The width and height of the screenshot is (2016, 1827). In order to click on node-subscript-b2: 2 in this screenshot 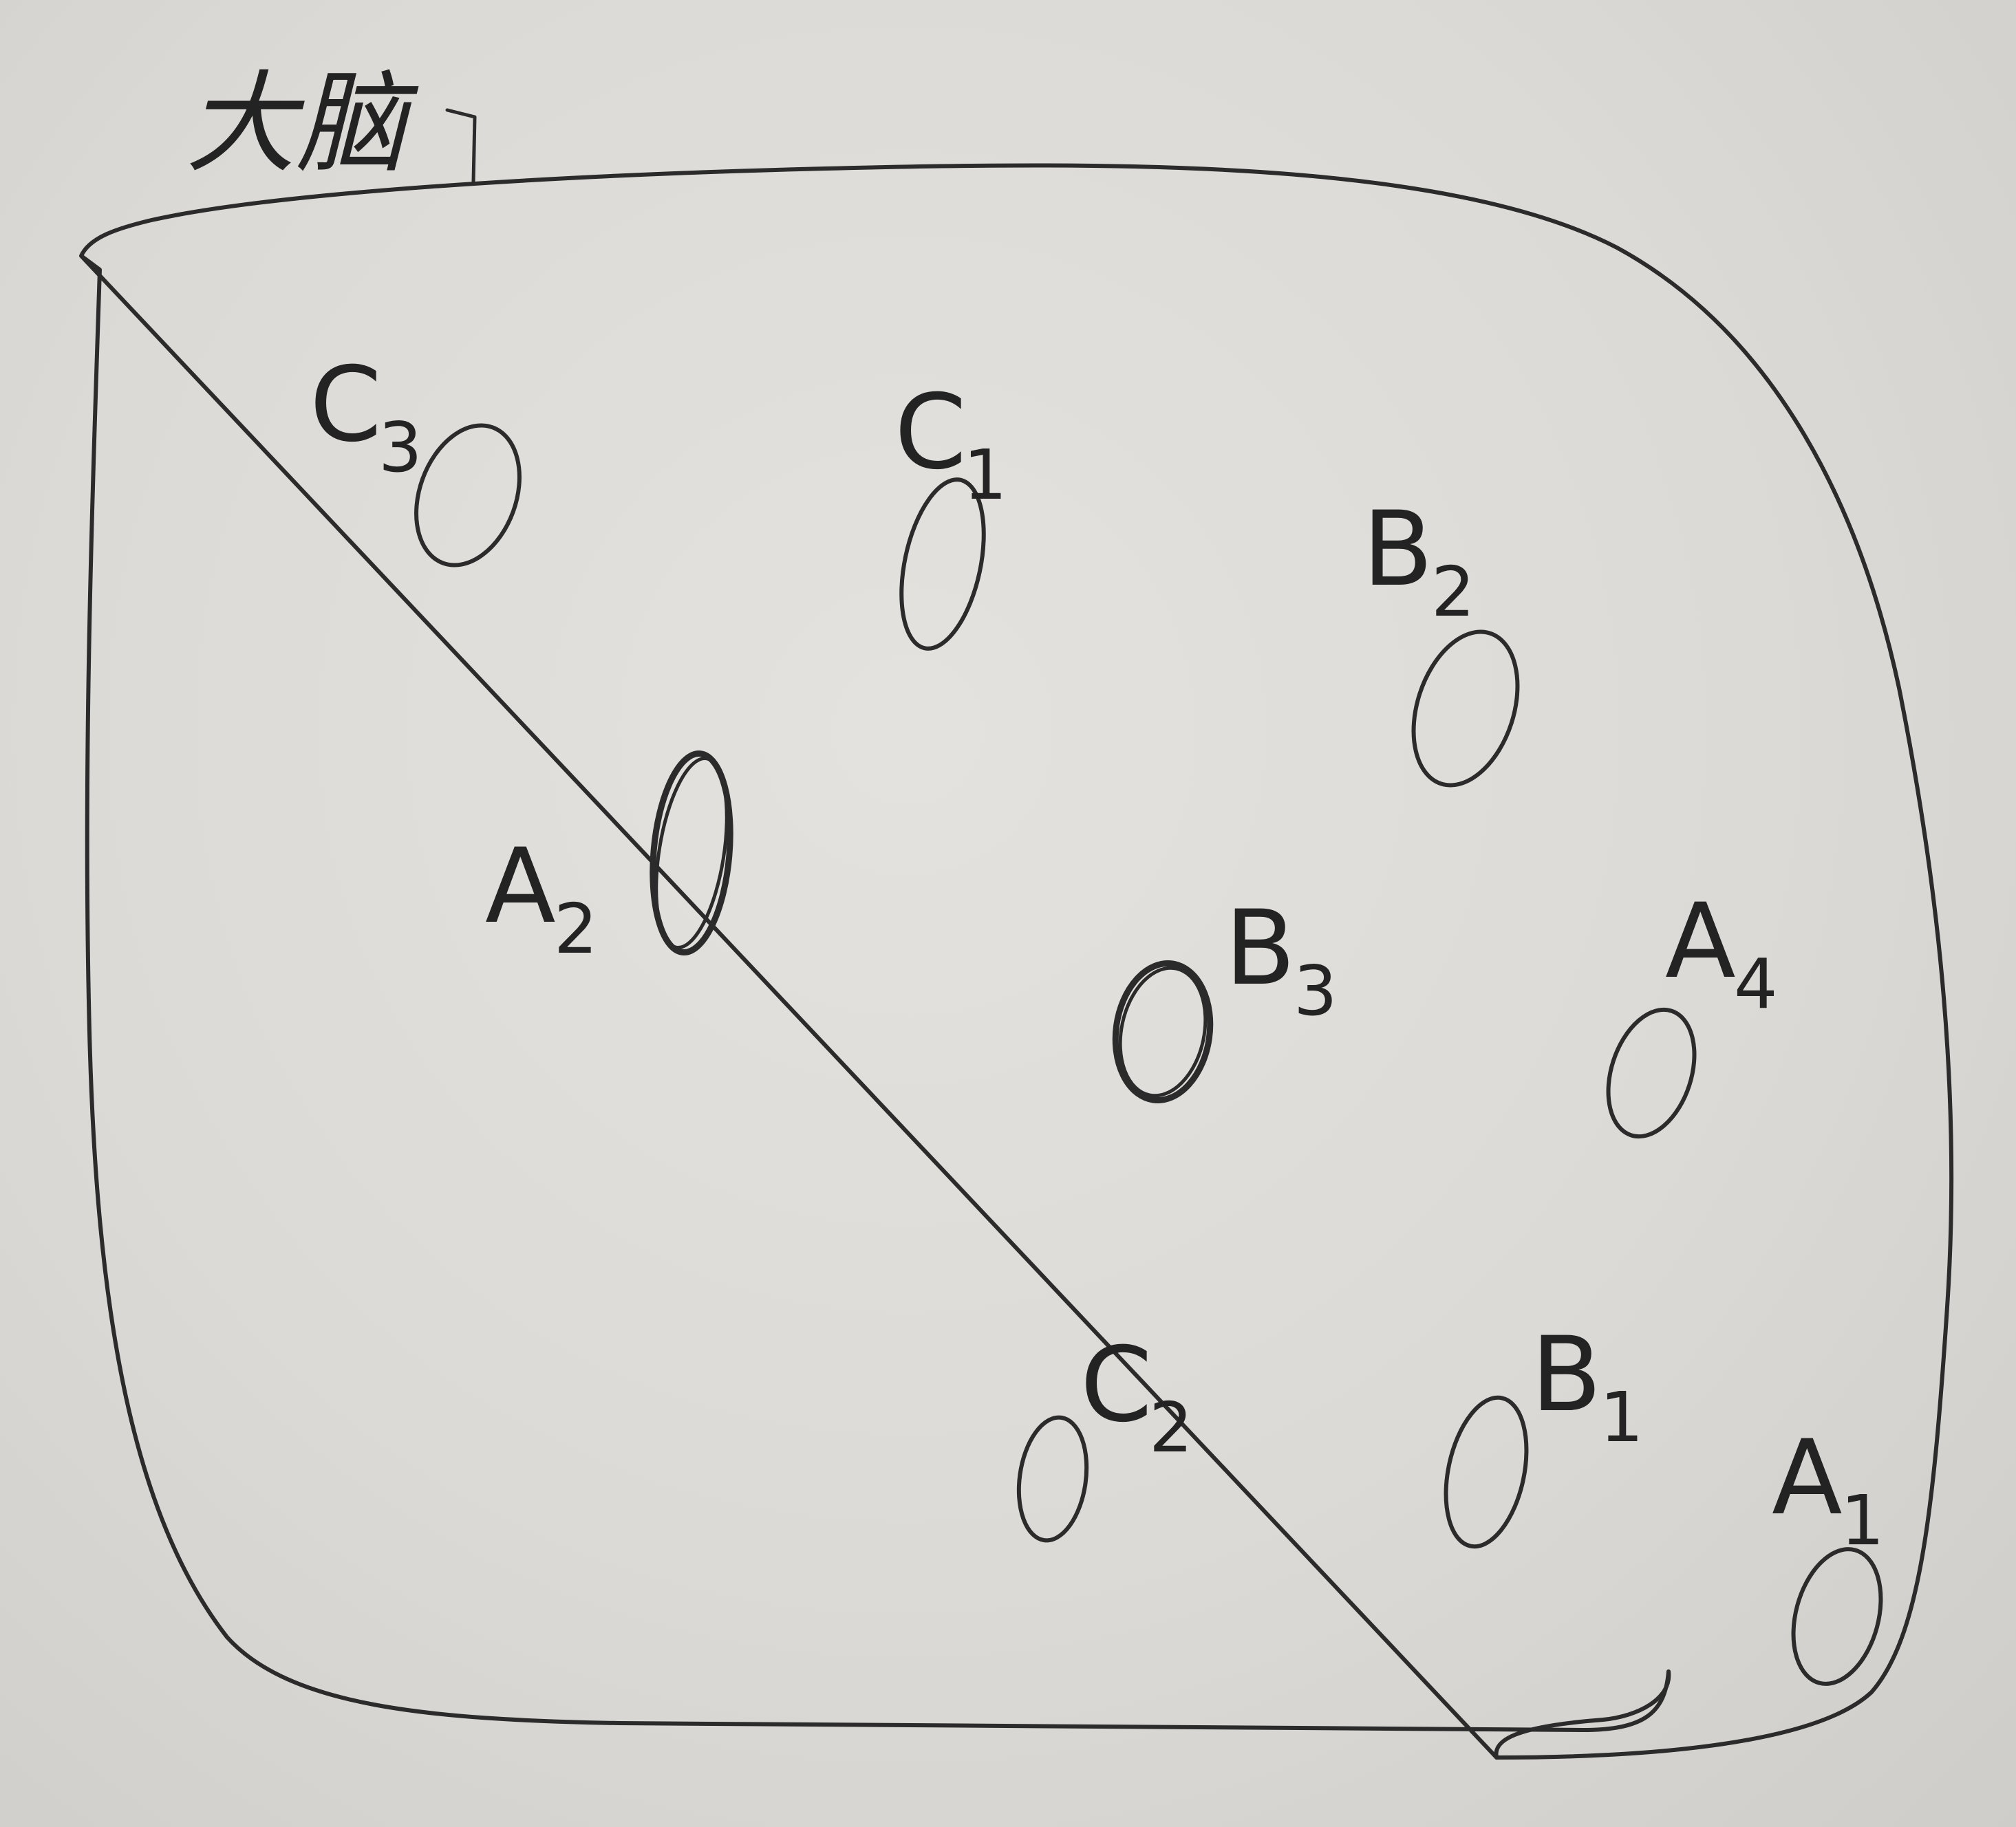, I will do `click(1453, 592)`.